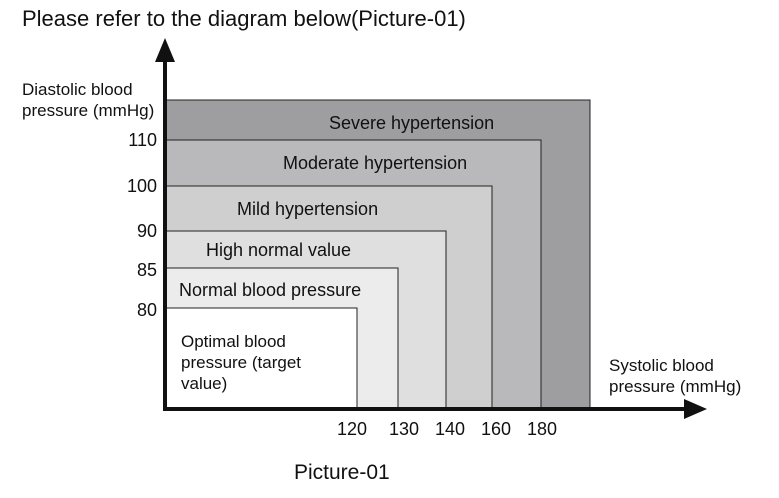 The width and height of the screenshot is (779, 498). What do you see at coordinates (496, 429) in the screenshot?
I see `x-tick-label: 160` at bounding box center [496, 429].